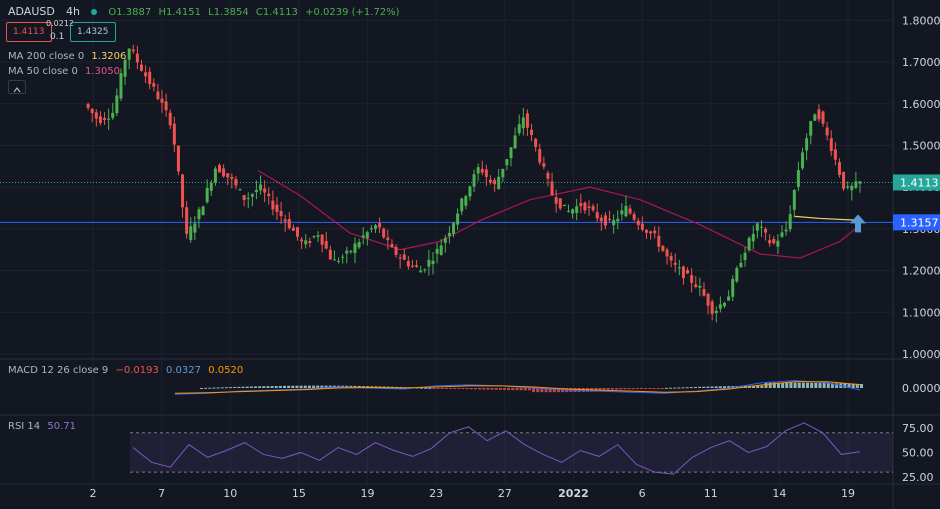  What do you see at coordinates (17, 87) in the screenshot?
I see `collapse-legend-button` at bounding box center [17, 87].